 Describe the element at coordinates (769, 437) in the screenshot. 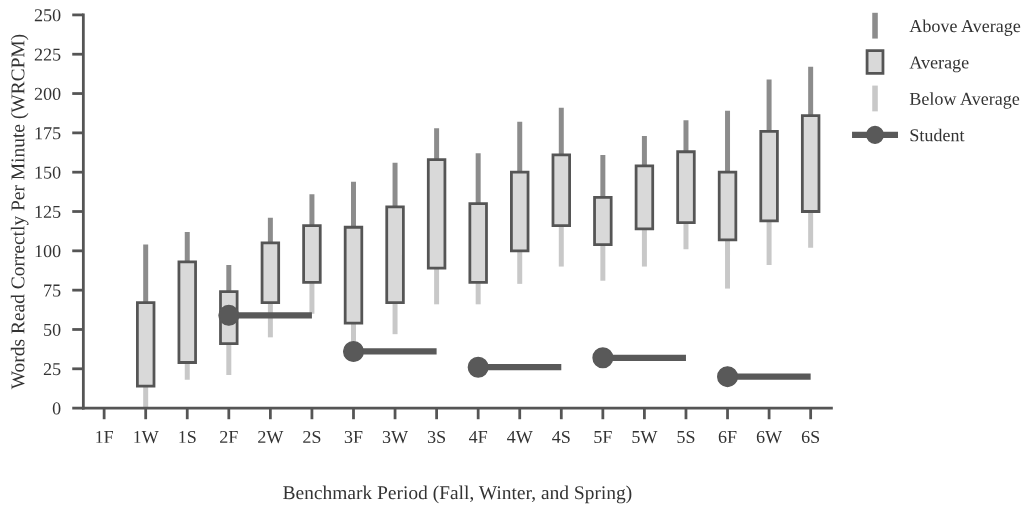

I see `x-tick-label: 6W` at that location.